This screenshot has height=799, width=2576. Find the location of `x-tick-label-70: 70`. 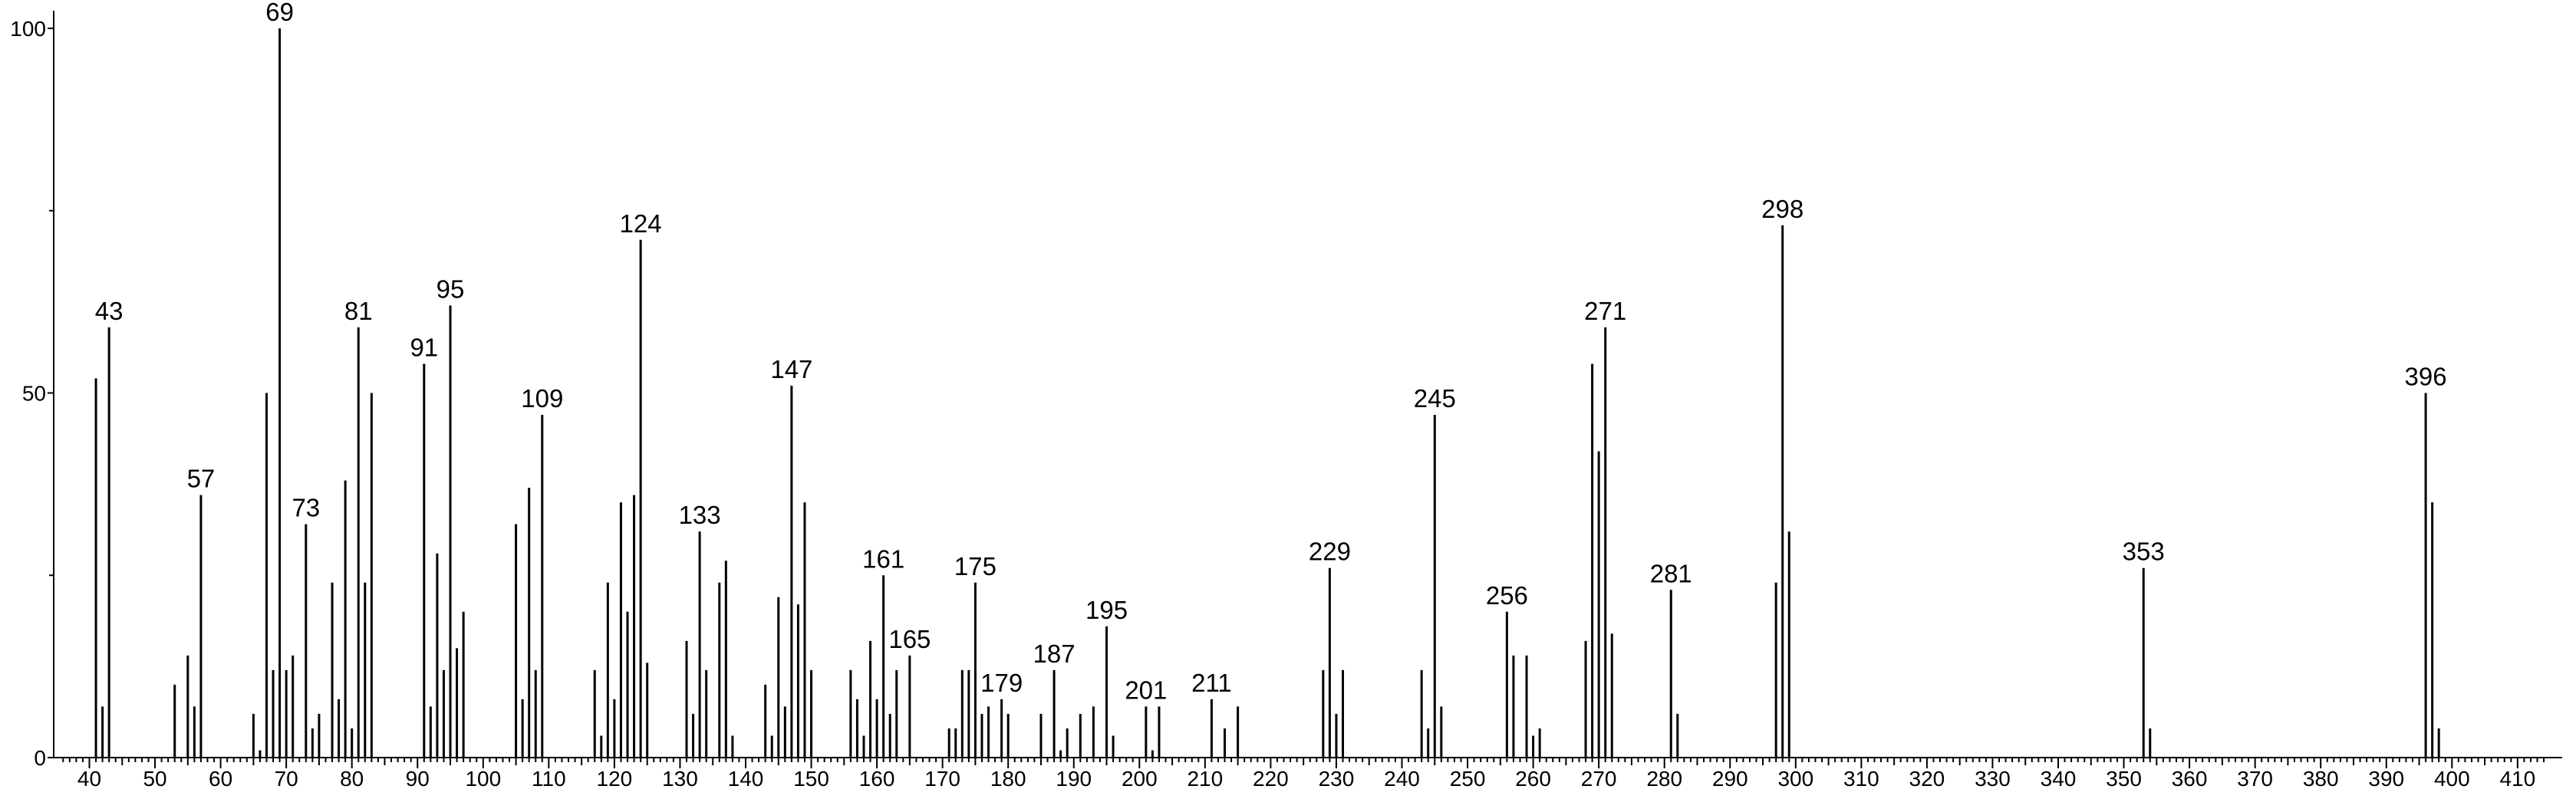

x-tick-label-70: 70 is located at coordinates (286, 779).